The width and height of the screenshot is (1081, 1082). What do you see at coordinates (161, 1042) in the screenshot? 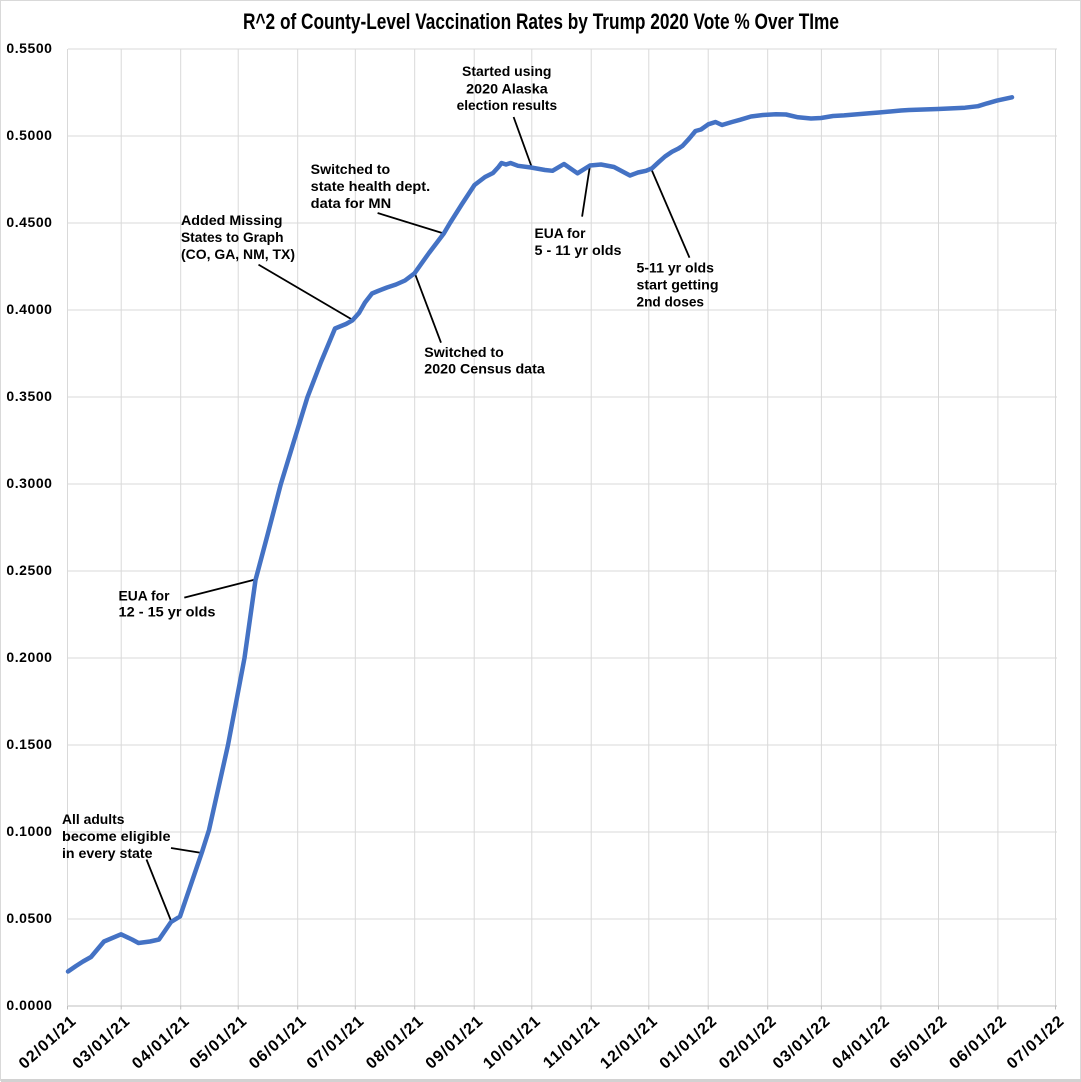
I see `svg-text: 04/01/21` at bounding box center [161, 1042].